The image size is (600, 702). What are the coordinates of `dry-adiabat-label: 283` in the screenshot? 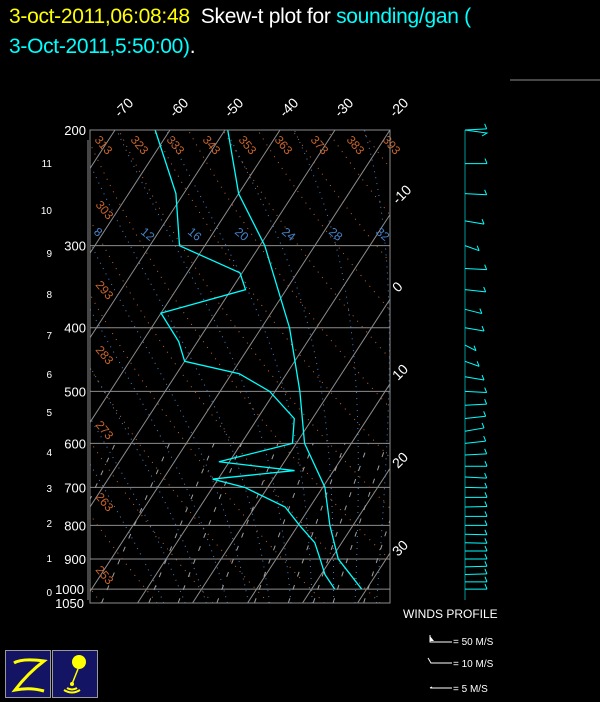 It's located at (105, 355).